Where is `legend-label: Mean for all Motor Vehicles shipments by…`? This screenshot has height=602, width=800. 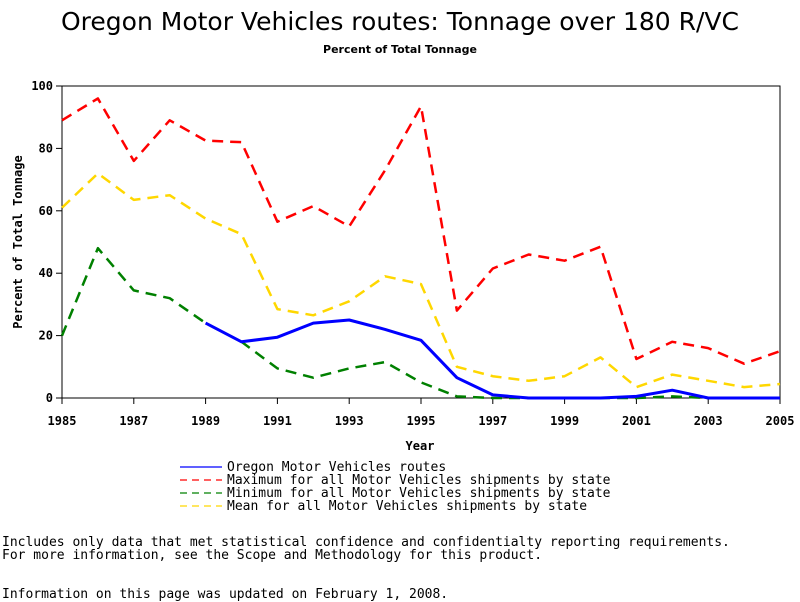 legend-label: Mean for all Motor Vehicles shipments by… is located at coordinates (407, 506).